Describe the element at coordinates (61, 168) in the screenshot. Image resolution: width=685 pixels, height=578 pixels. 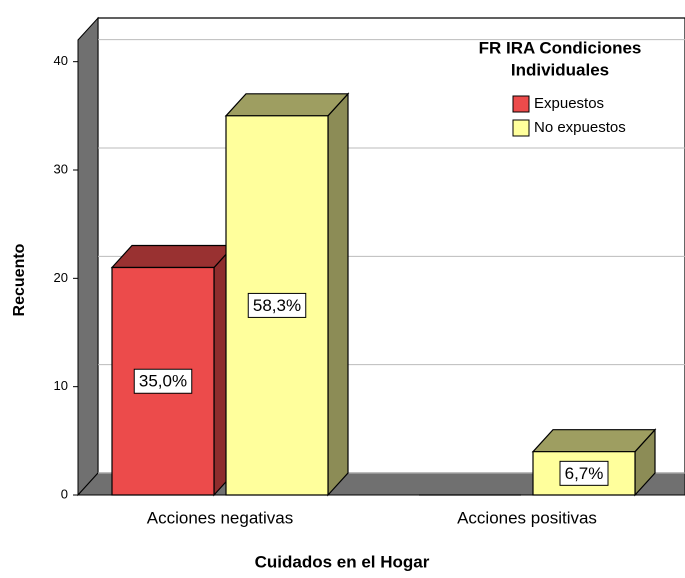
I see `y-tick-label: 30` at that location.